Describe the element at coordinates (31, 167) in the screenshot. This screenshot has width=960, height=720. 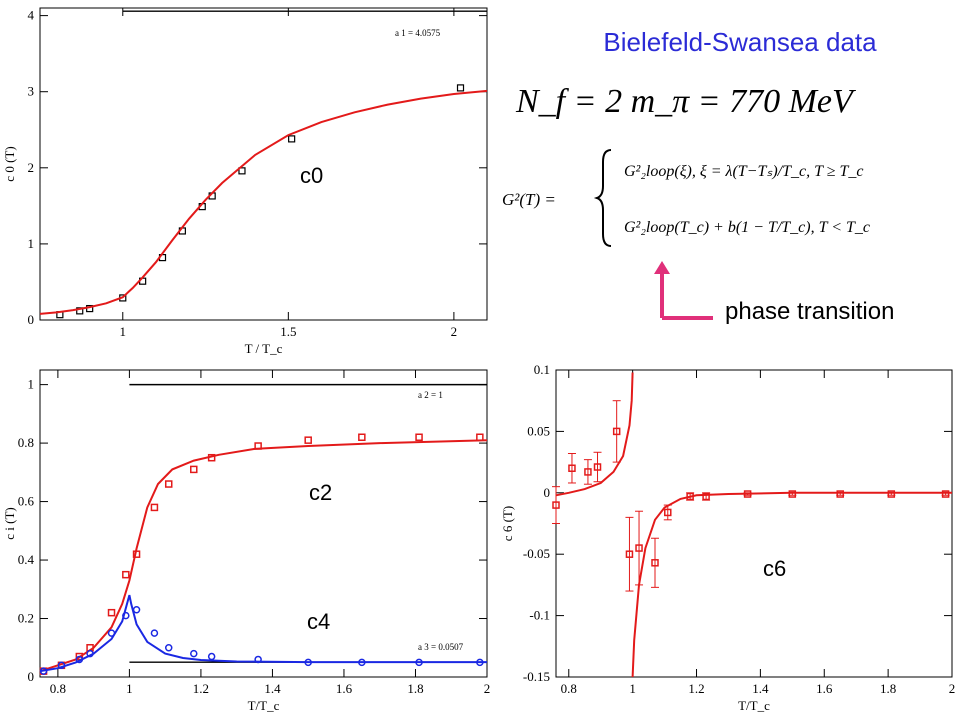
I see `y-tick-label: 2` at that location.